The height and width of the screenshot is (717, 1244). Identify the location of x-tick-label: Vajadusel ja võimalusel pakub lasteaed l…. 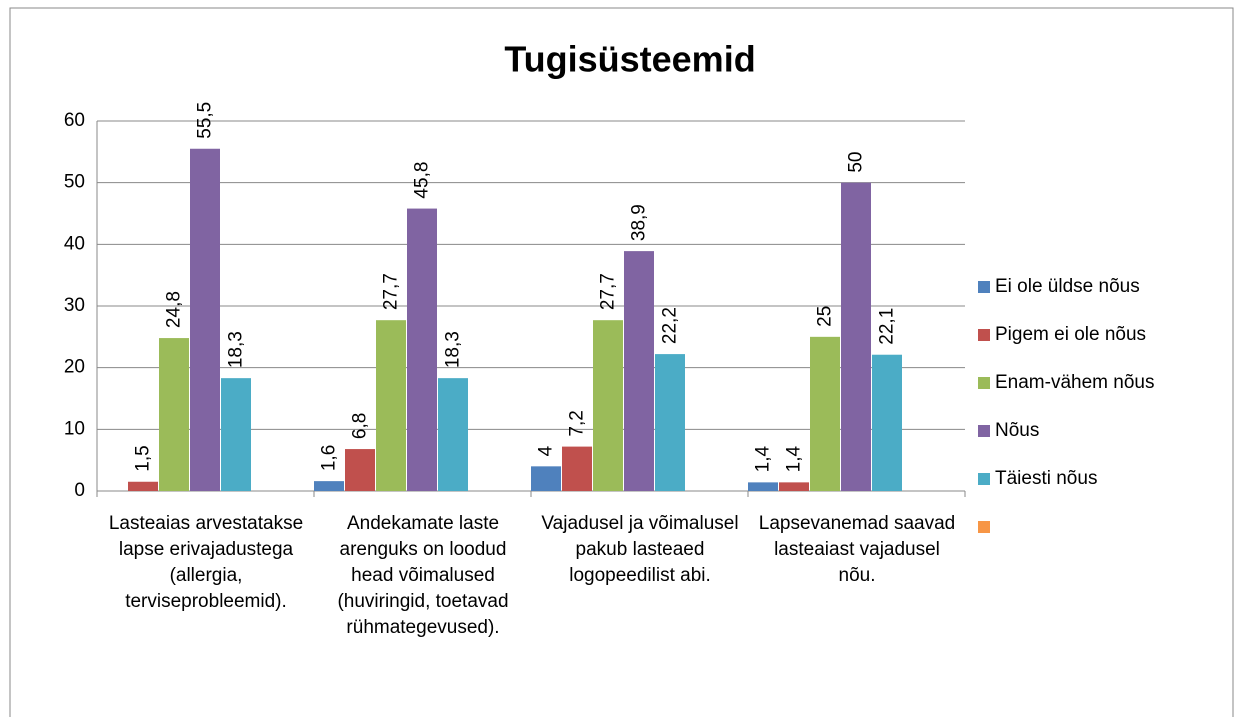
(640, 549).